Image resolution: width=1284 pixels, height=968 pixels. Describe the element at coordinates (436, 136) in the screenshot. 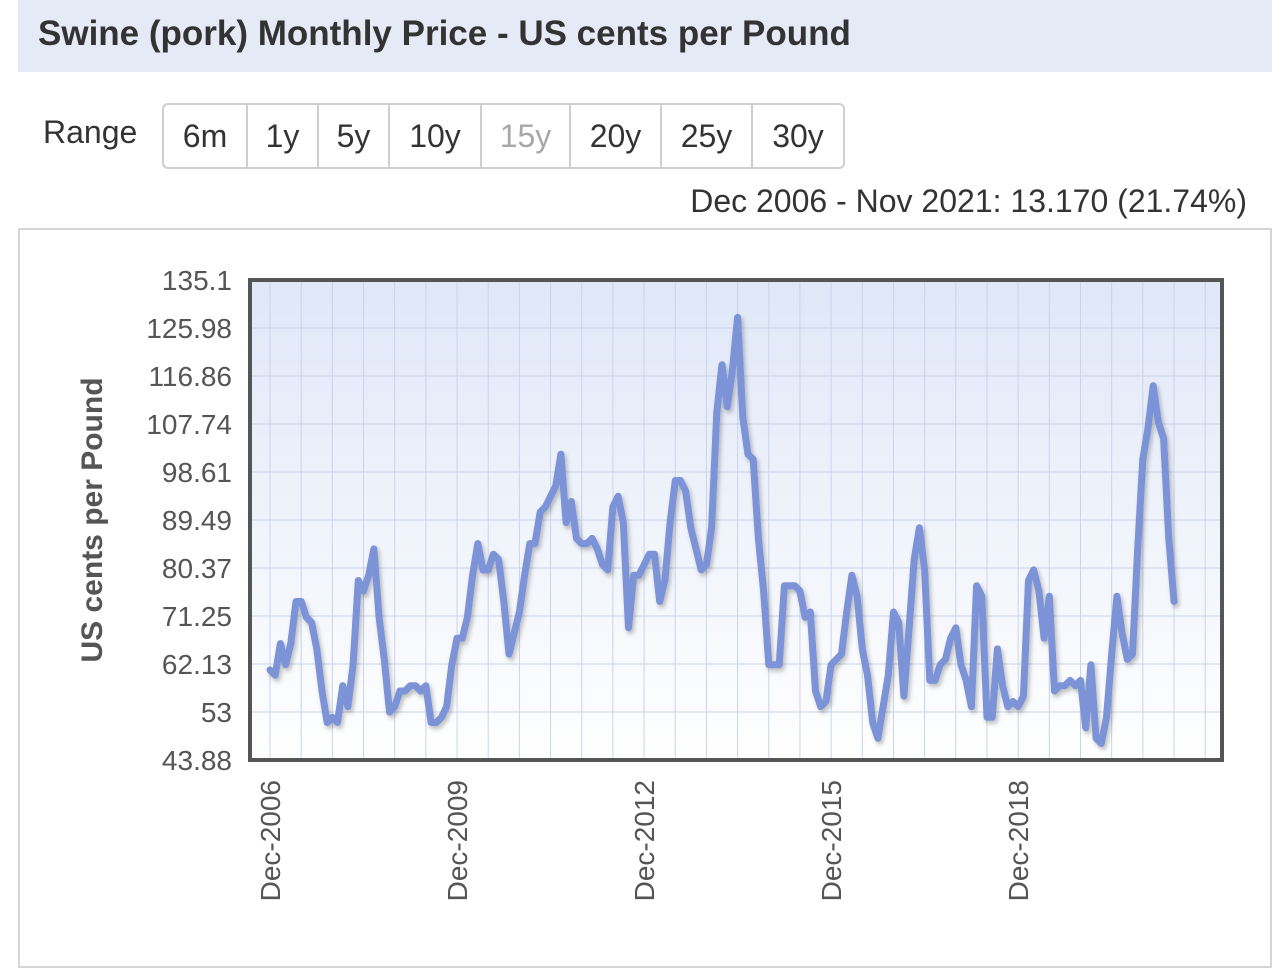

I see `range-button-10y: 10y` at that location.